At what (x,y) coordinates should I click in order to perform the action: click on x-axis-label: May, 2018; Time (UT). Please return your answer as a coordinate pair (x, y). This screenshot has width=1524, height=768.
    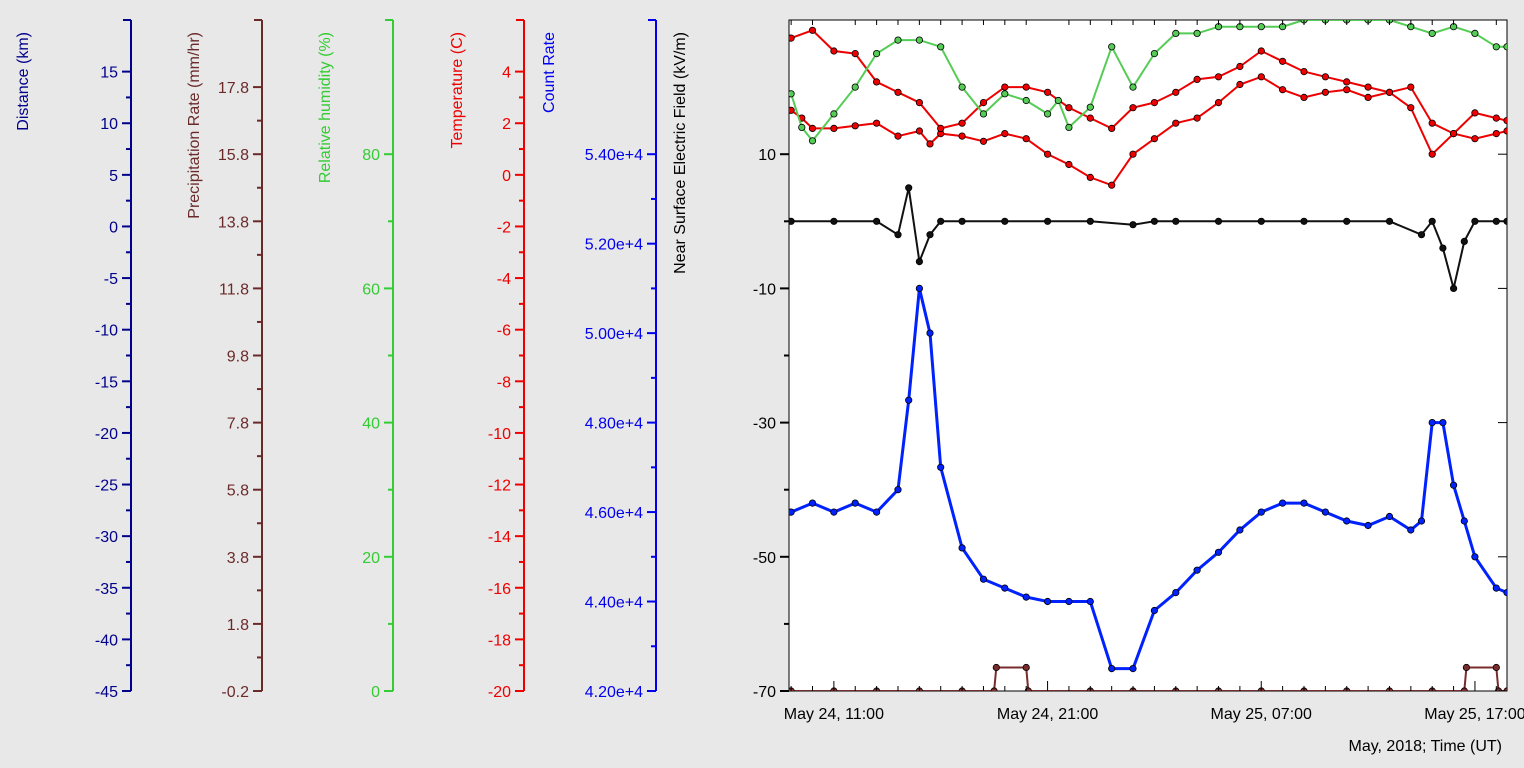
    Looking at the image, I should click on (1425, 746).